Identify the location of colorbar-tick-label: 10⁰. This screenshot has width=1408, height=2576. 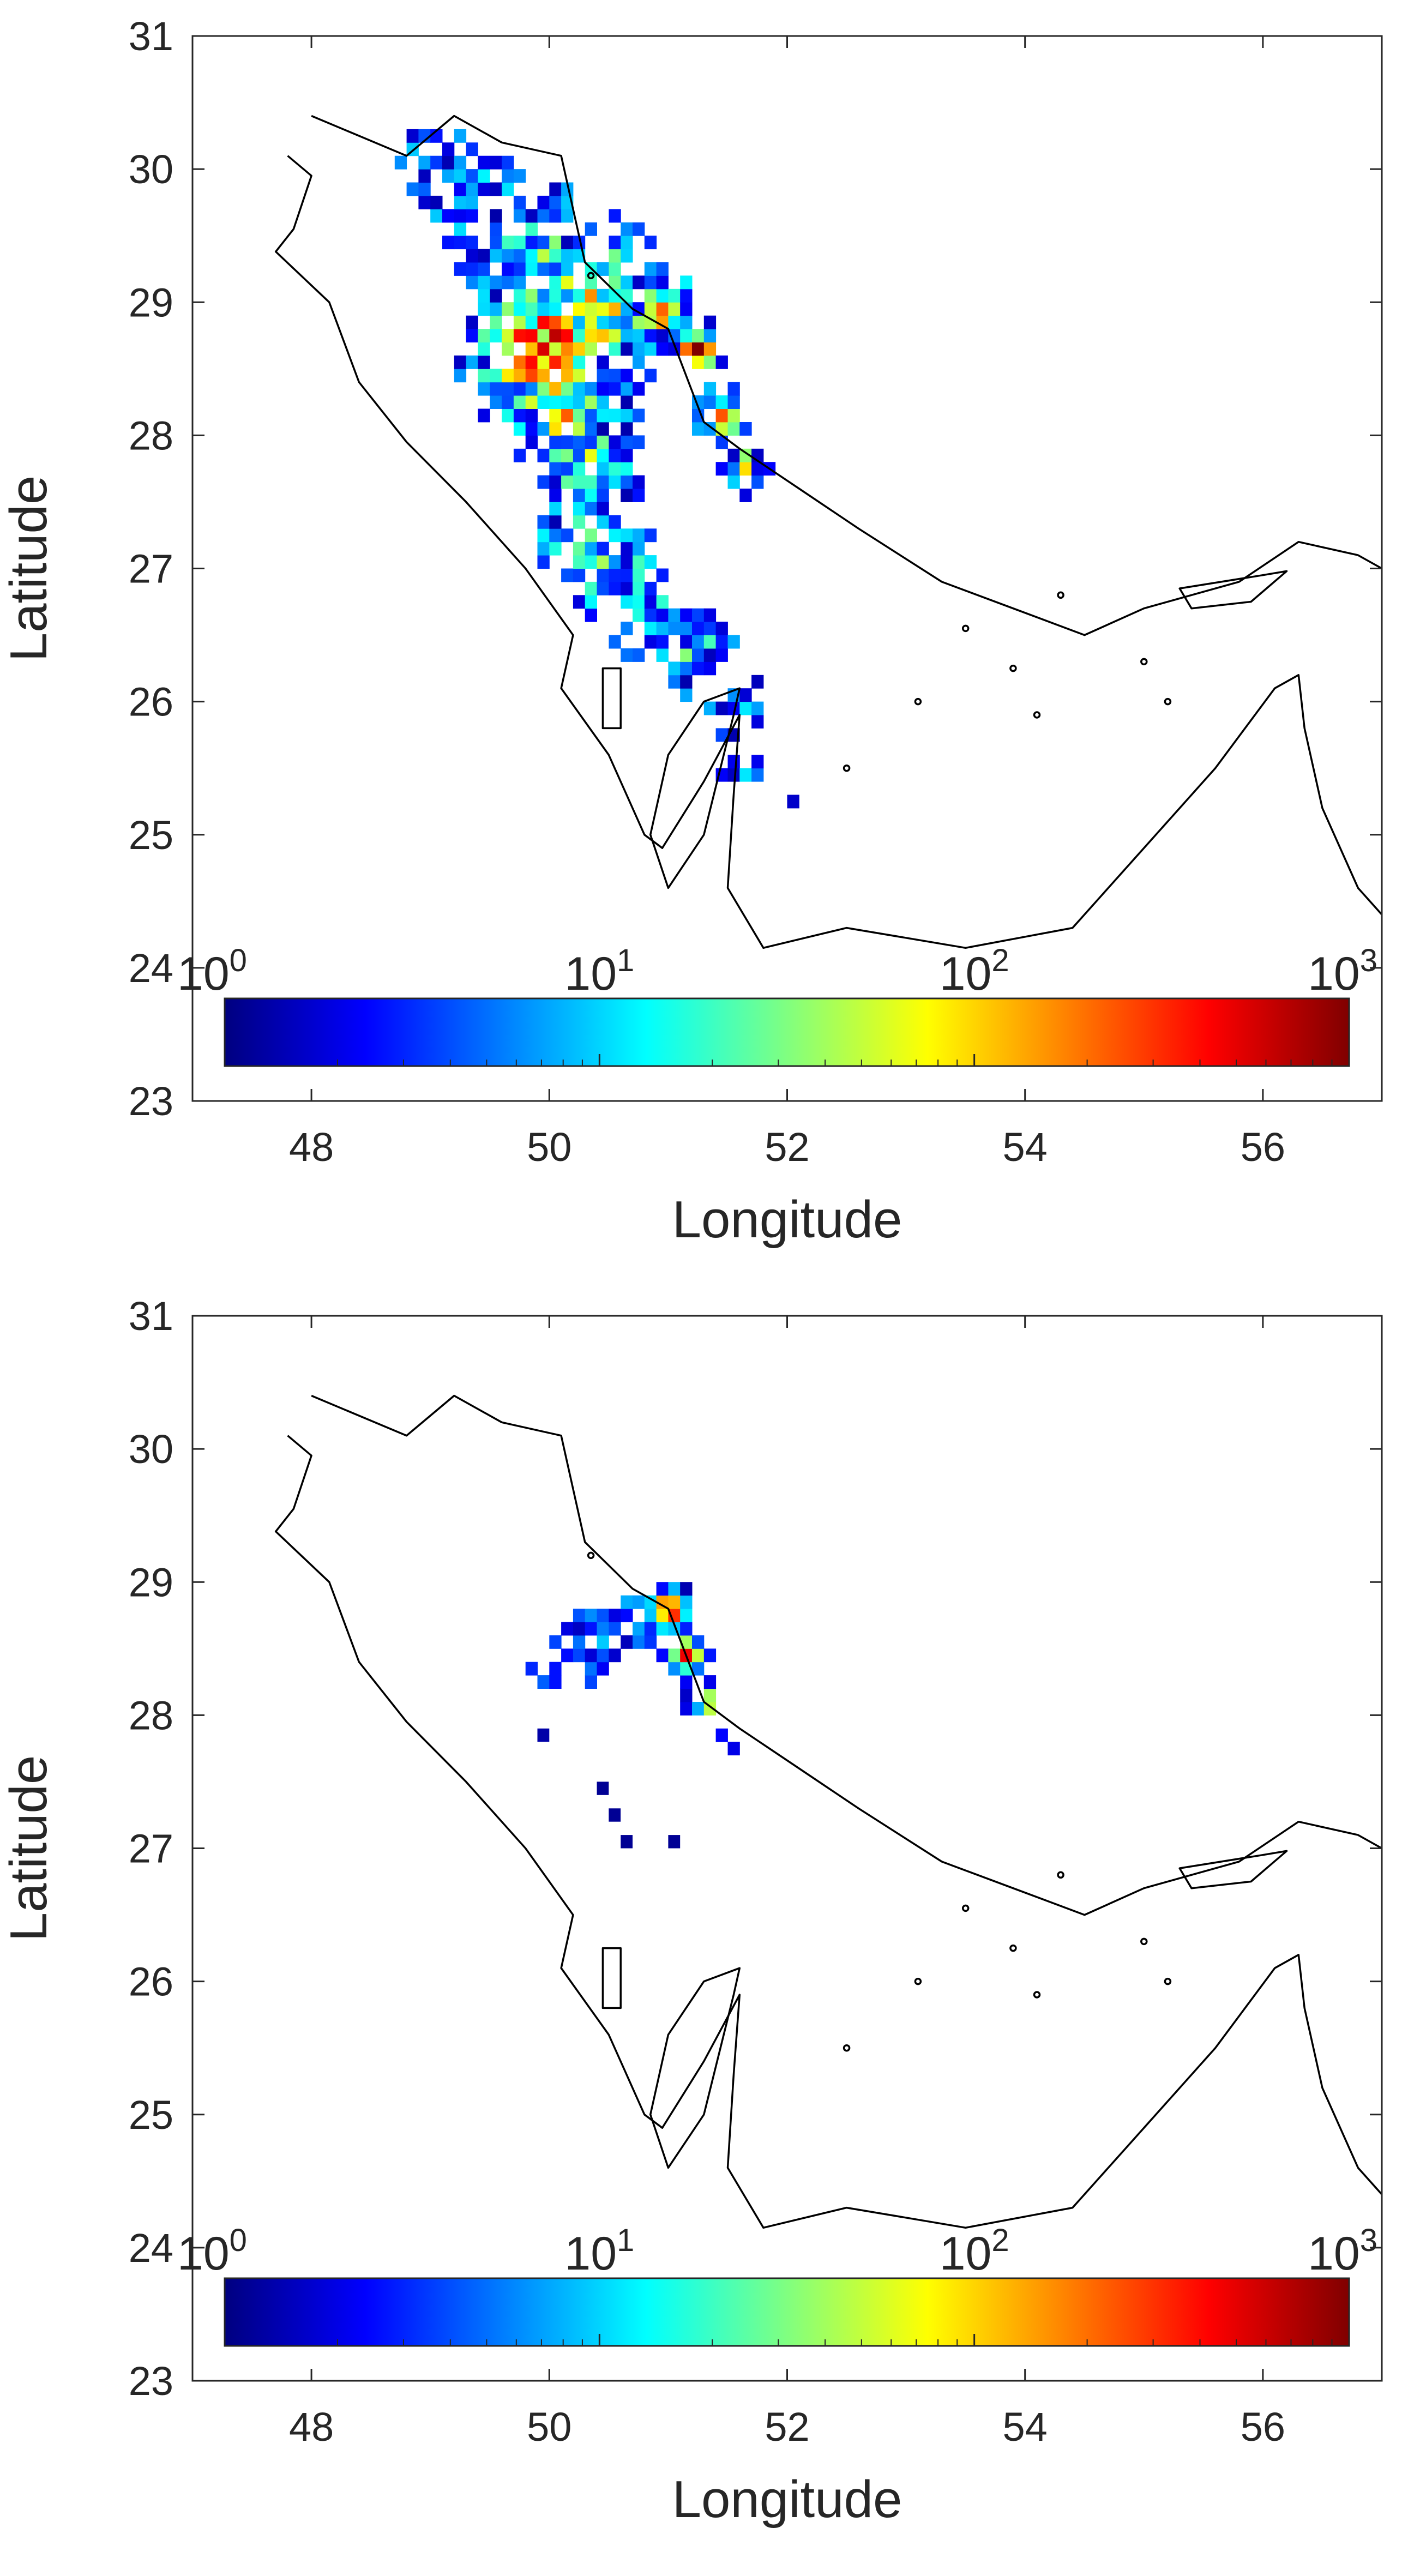
(212, 971).